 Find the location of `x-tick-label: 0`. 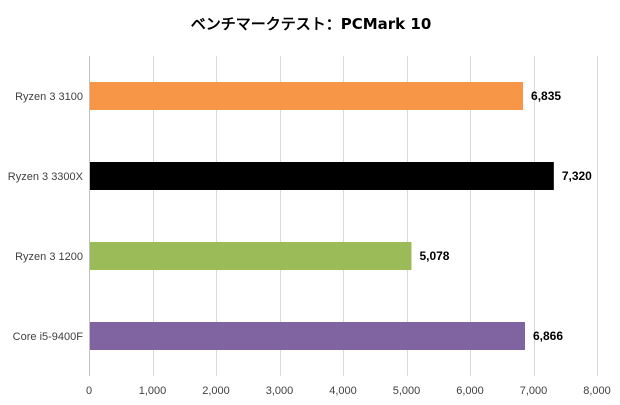

x-tick-label: 0 is located at coordinates (89, 391).